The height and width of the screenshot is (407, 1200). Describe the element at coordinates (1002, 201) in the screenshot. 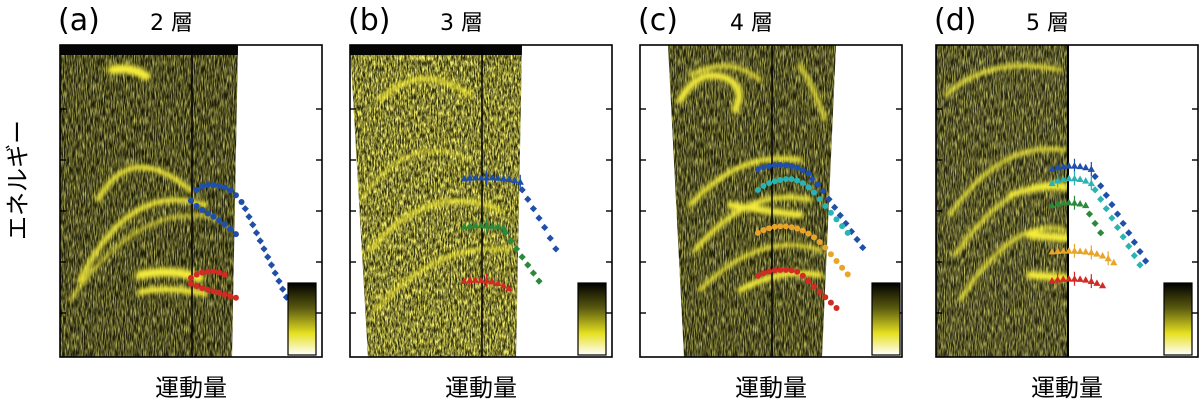

I see `arpes-image-d` at that location.